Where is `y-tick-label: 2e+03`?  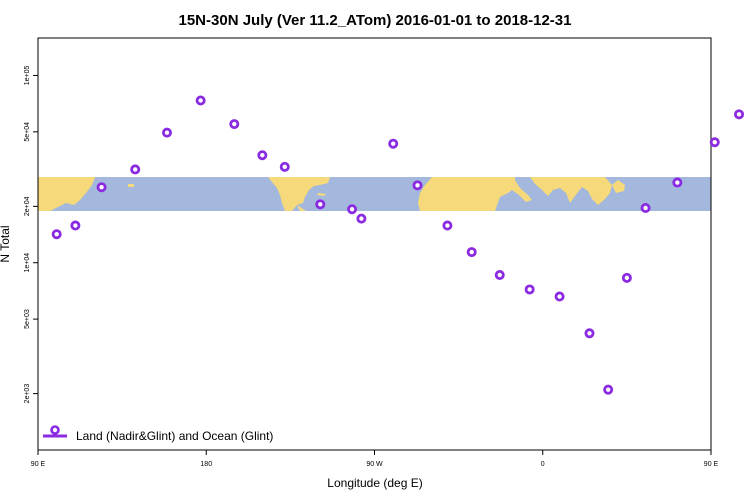 y-tick-label: 2e+03 is located at coordinates (27, 394).